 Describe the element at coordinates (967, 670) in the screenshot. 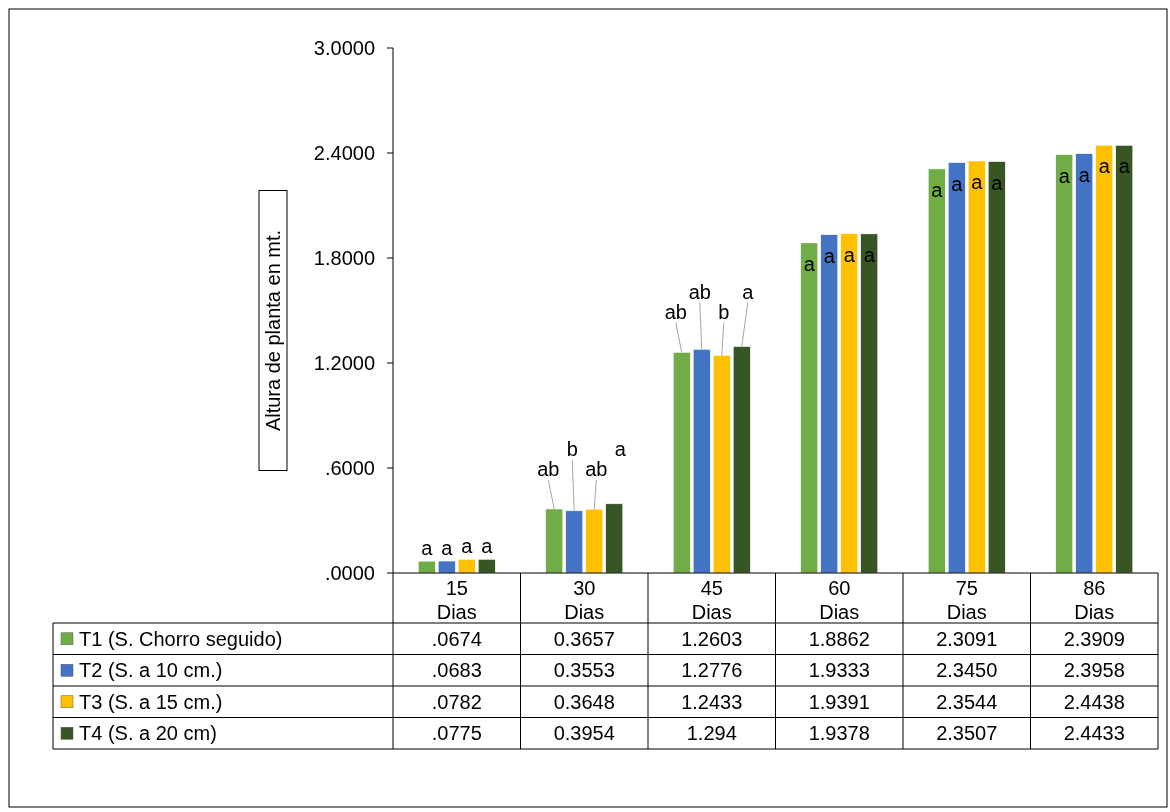

I see `data-label: 2.3450` at that location.